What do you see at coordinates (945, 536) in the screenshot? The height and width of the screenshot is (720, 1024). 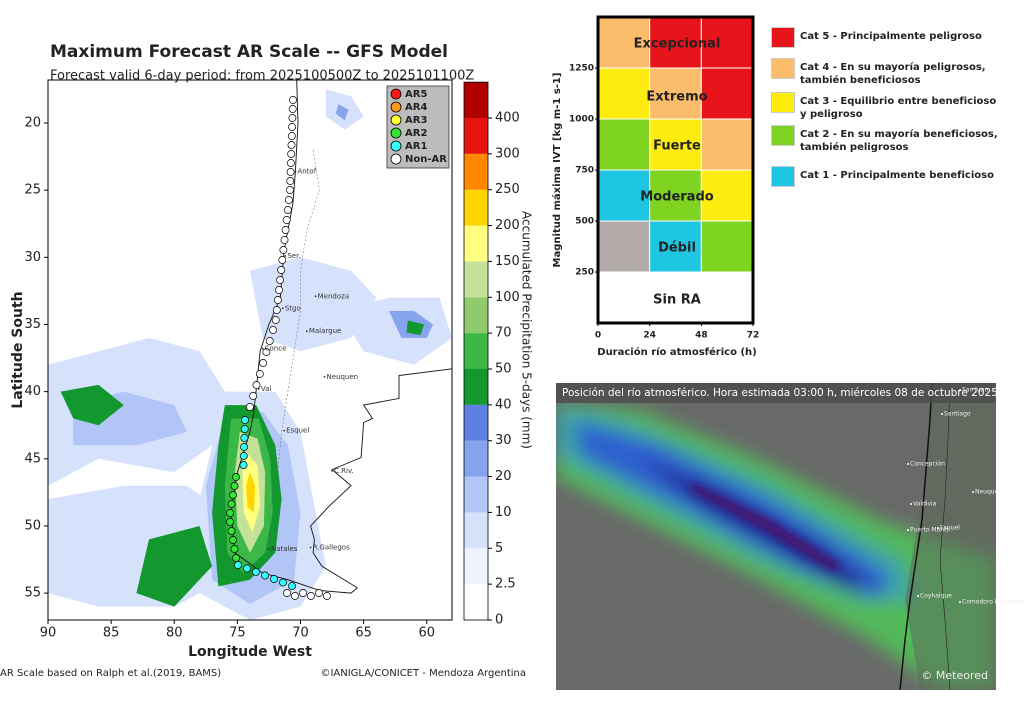 I see `border` at bounding box center [945, 536].